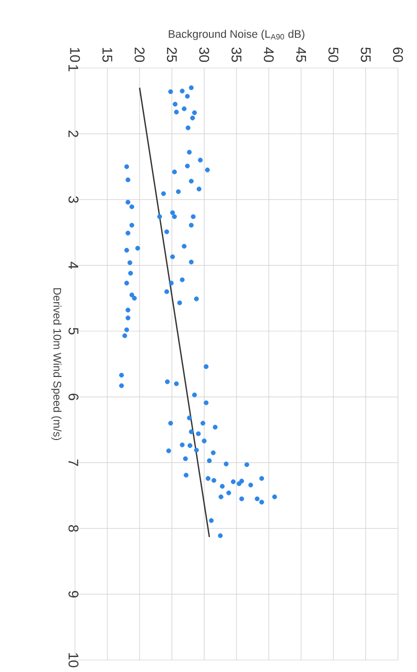 This screenshot has width=417, height=672. I want to click on x-axis-title: Background Noise (L$_{A90}$ dB), so click(236, 35).